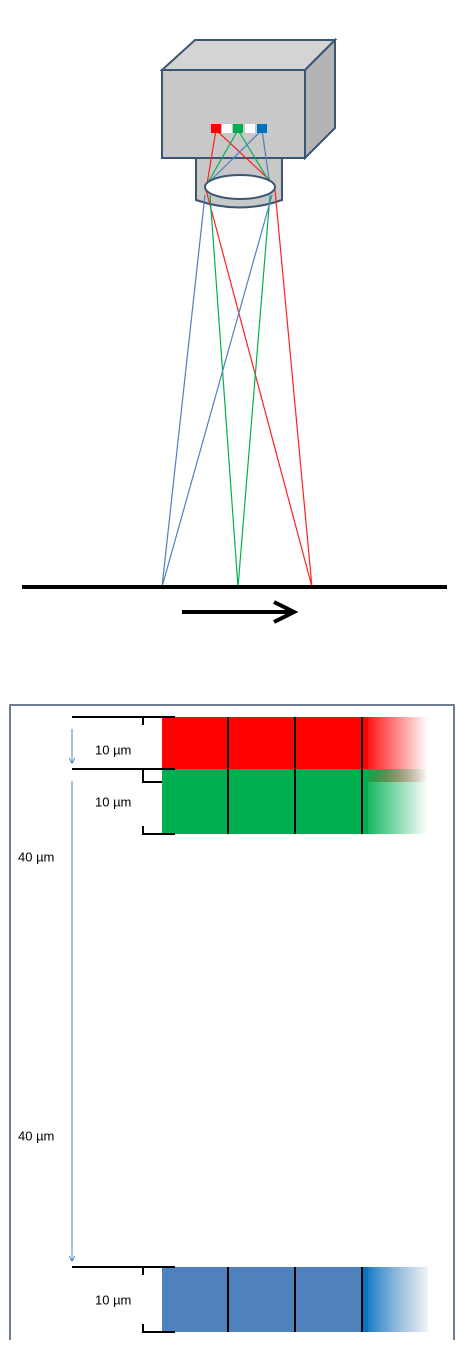 Image resolution: width=457 pixels, height=1345 pixels. I want to click on rays, so click(237, 358).